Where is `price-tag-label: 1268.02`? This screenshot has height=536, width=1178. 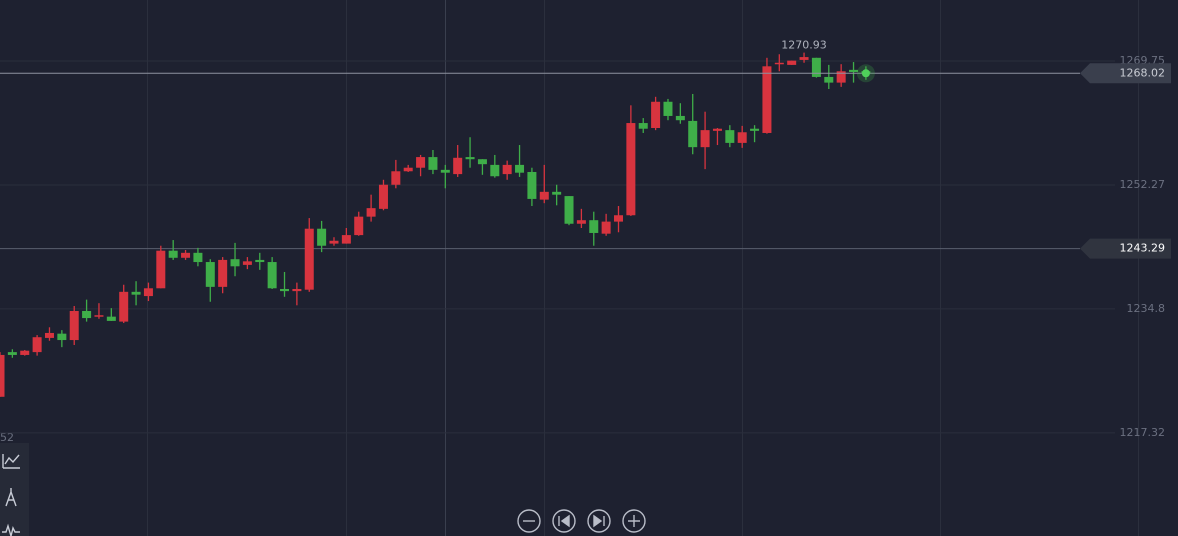 price-tag-label: 1268.02 is located at coordinates (1143, 72).